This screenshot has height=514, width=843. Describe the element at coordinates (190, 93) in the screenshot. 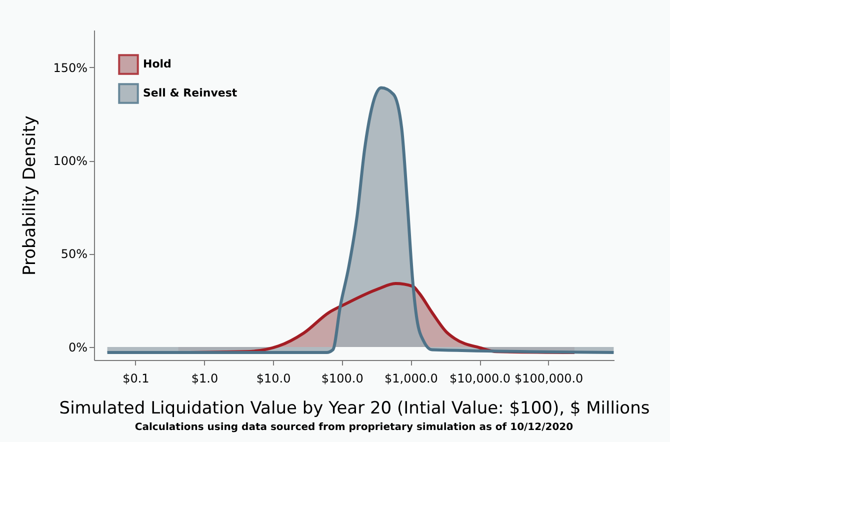

I see `legend-label: Sell & Reinvest` at that location.